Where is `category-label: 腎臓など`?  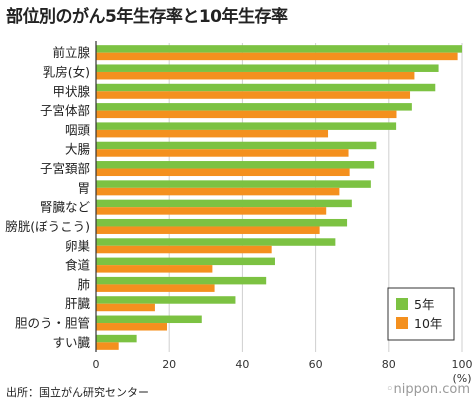 category-label: 腎臓など is located at coordinates (65, 207).